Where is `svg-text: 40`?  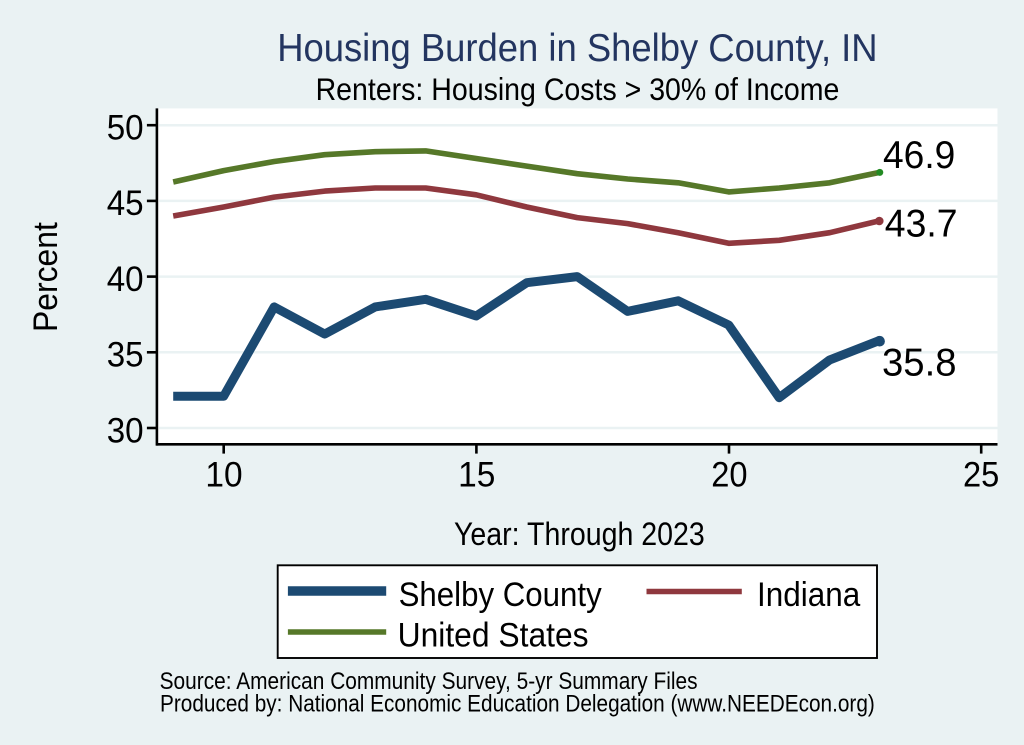
svg-text: 40 is located at coordinates (125, 279).